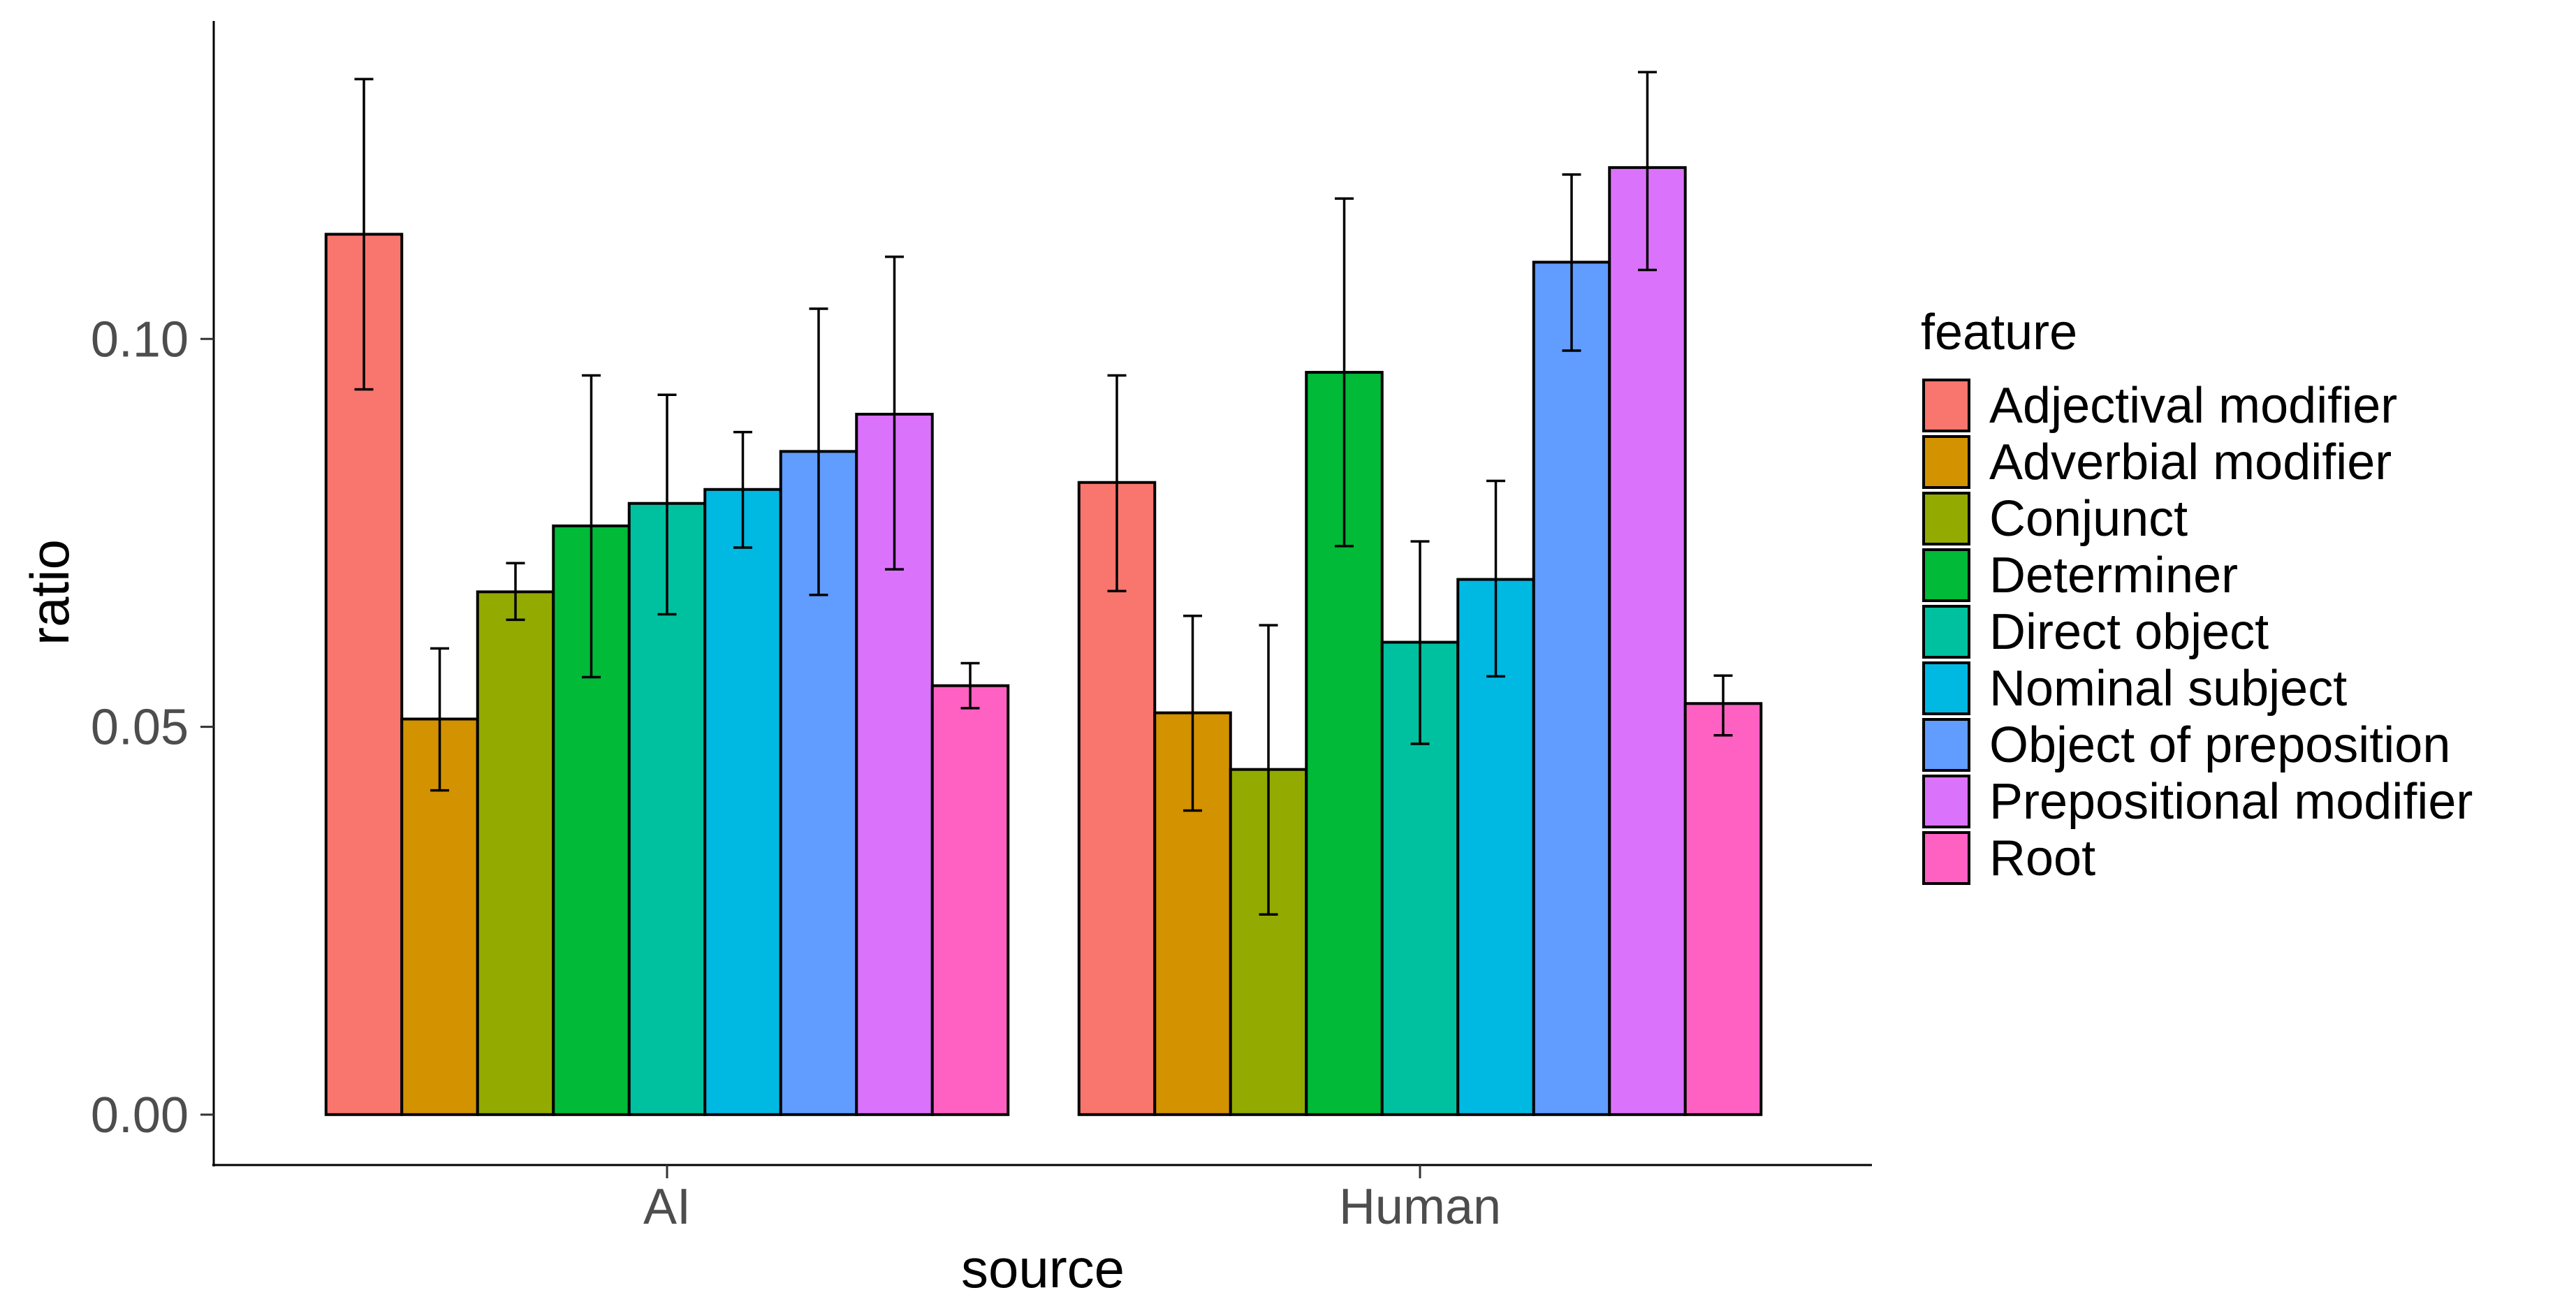 The image size is (2576, 1311). I want to click on error-bar-human-adverbial-modifier, so click(1192, 713).